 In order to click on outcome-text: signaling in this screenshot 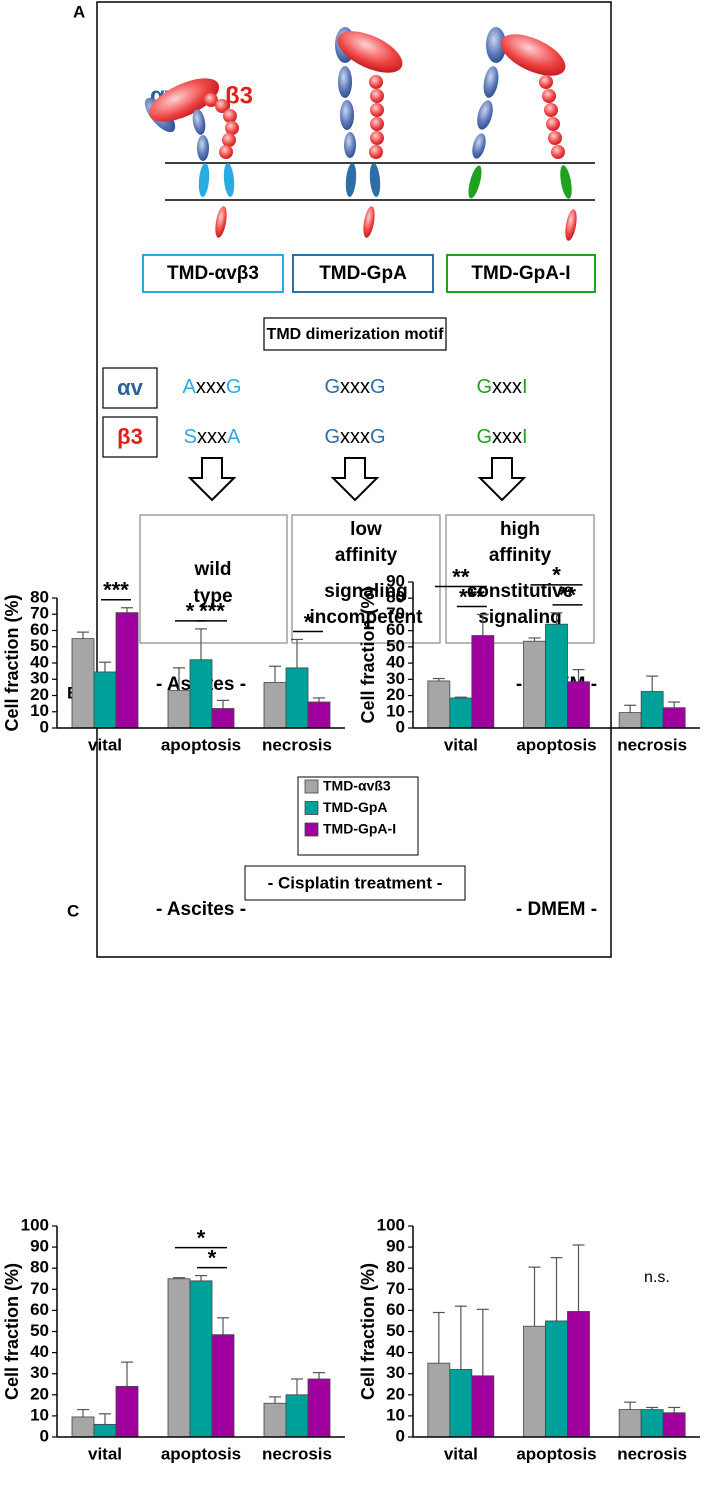, I will do `click(519, 617)`.